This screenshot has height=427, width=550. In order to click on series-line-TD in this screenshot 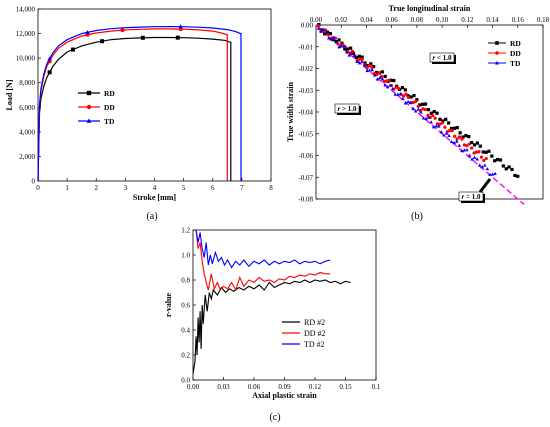, I will do `click(139, 103)`.